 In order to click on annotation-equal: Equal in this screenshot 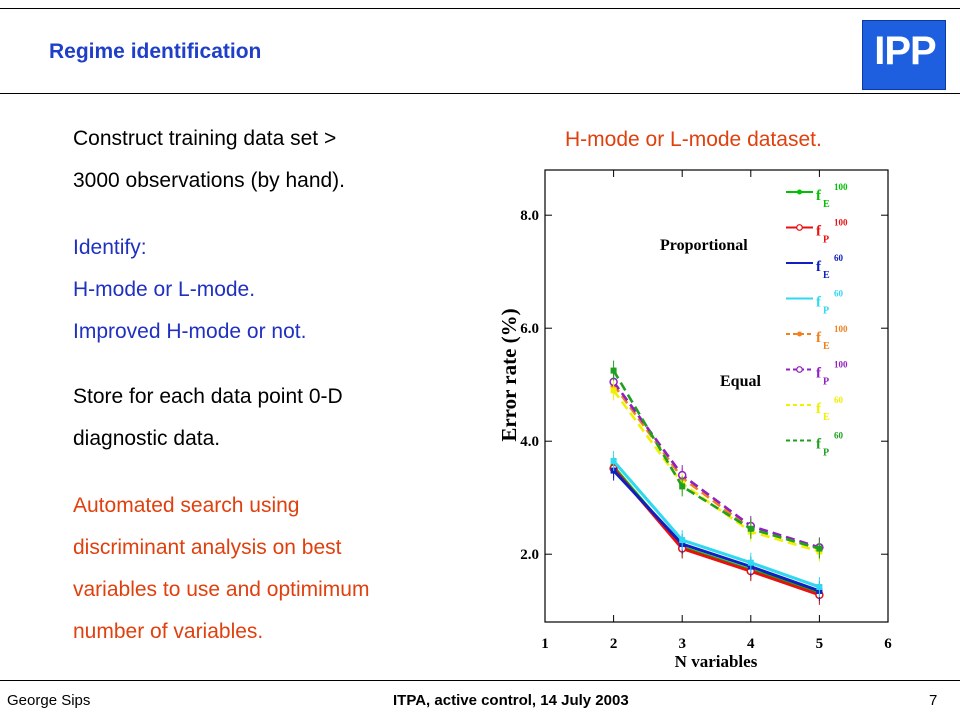, I will do `click(740, 381)`.